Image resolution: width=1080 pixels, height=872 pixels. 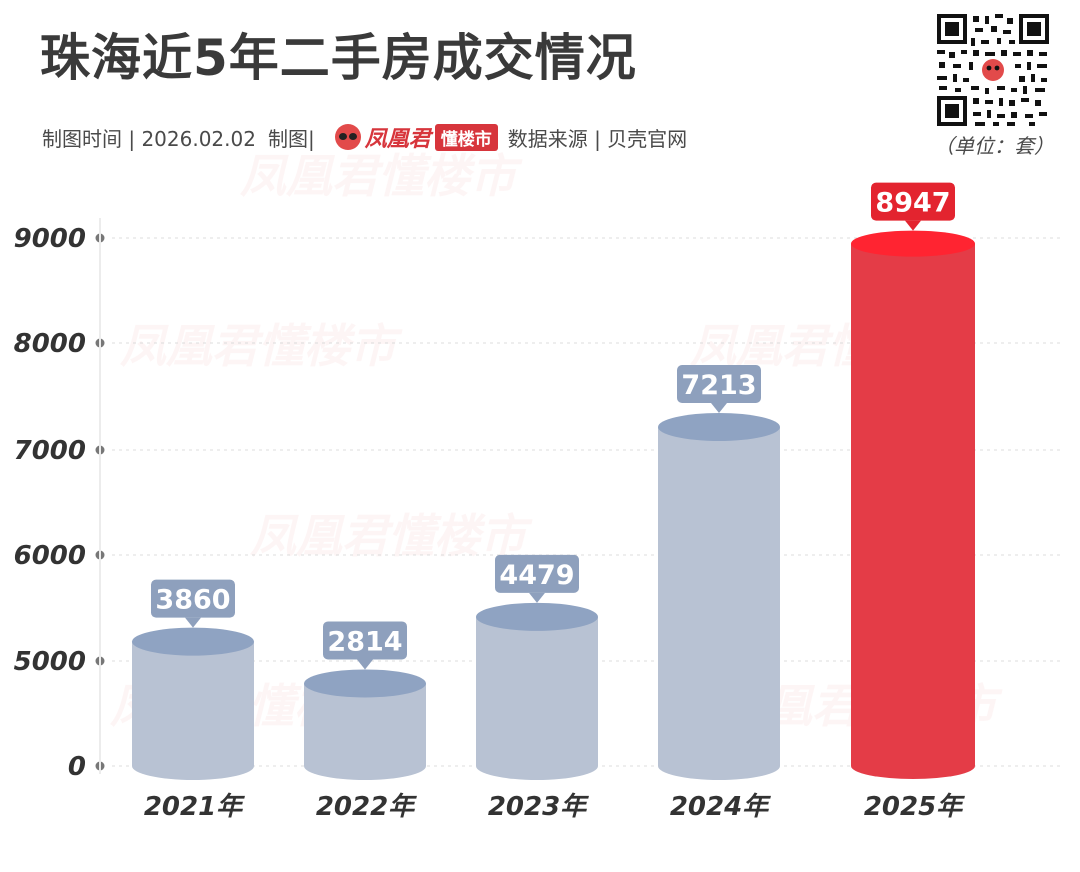 I want to click on unit-label: （单位：套）, so click(x=994, y=146).